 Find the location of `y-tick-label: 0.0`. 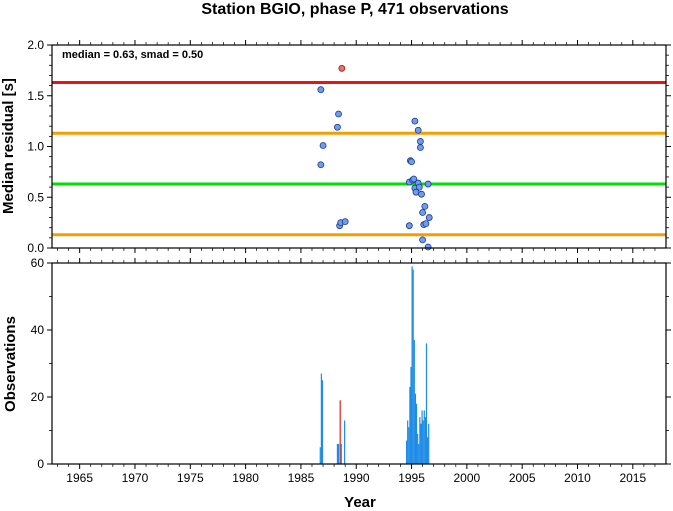

y-tick-label: 0.0 is located at coordinates (35, 248).